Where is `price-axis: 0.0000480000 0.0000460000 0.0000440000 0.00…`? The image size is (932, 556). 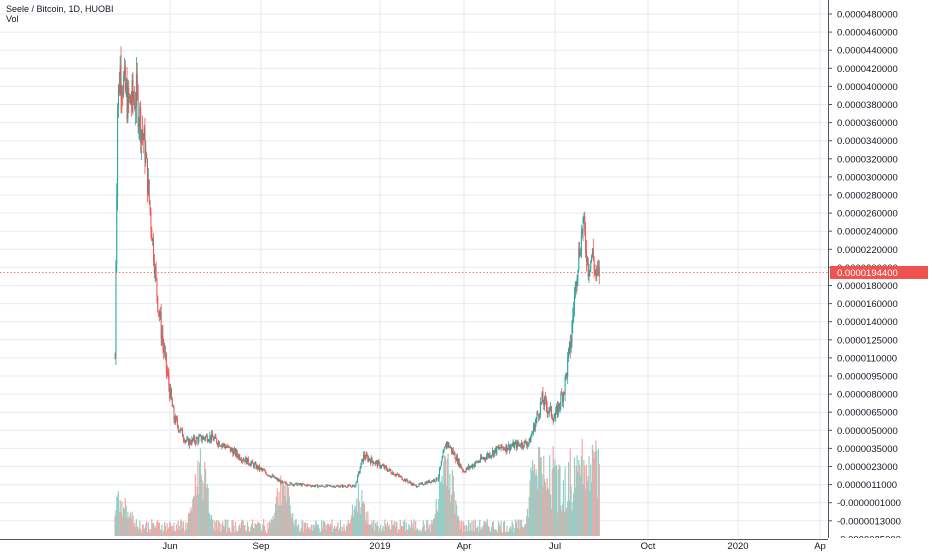
price-axis: 0.0000480000 0.0000460000 0.0000440000 0.00… is located at coordinates (880, 272).